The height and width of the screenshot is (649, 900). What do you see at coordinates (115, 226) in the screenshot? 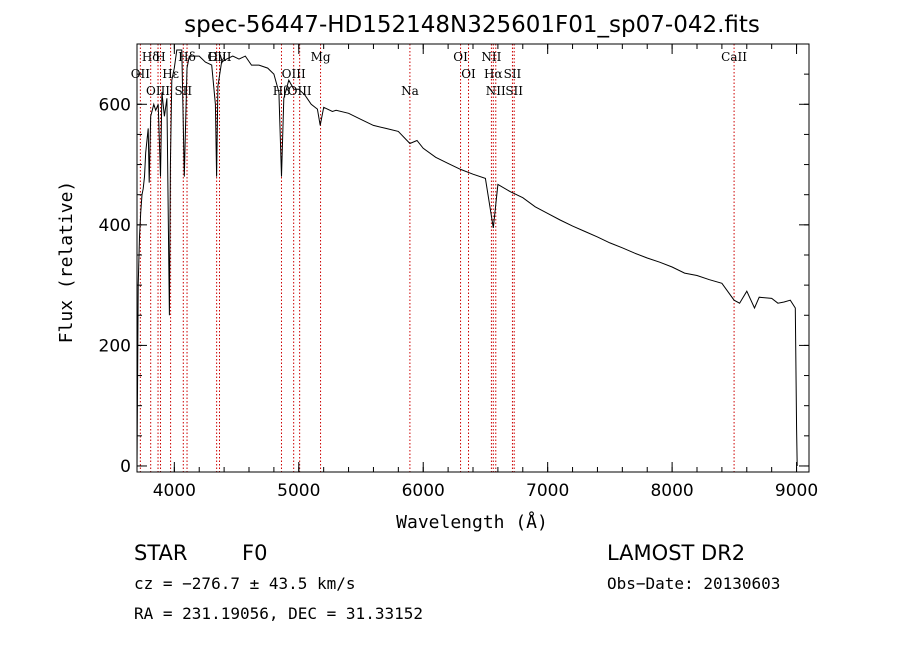
I see `y-tick-label: 400` at bounding box center [115, 226].